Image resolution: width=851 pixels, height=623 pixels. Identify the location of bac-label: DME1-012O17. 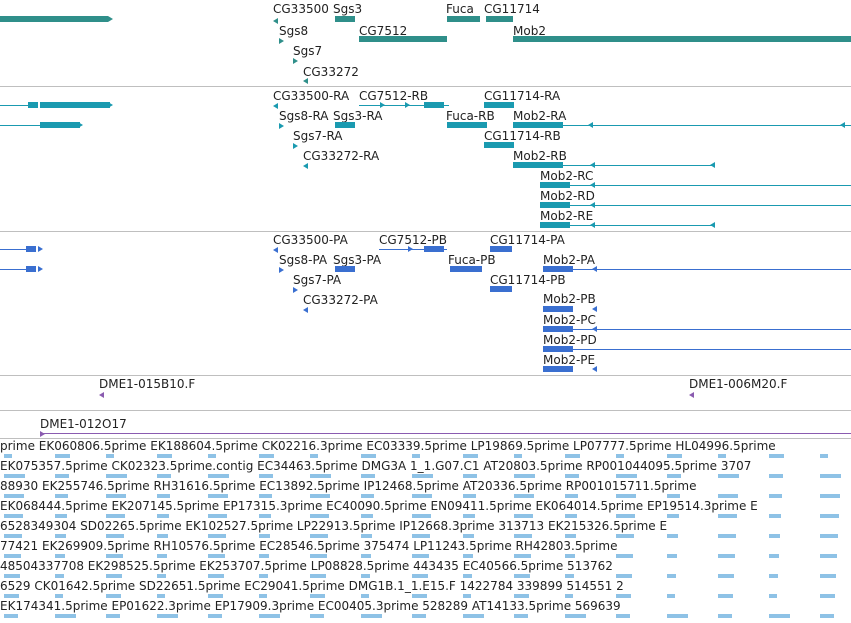
(83, 424).